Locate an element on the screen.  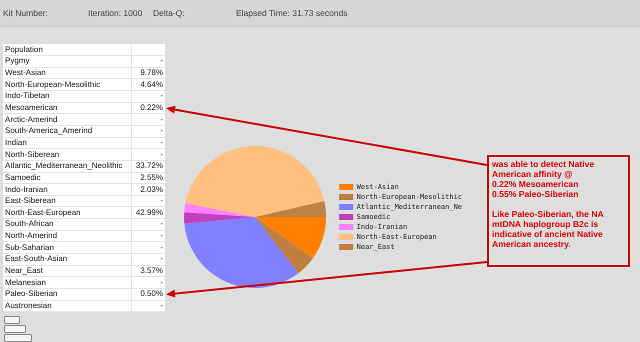
text: 33.72% is located at coordinates (149, 165).